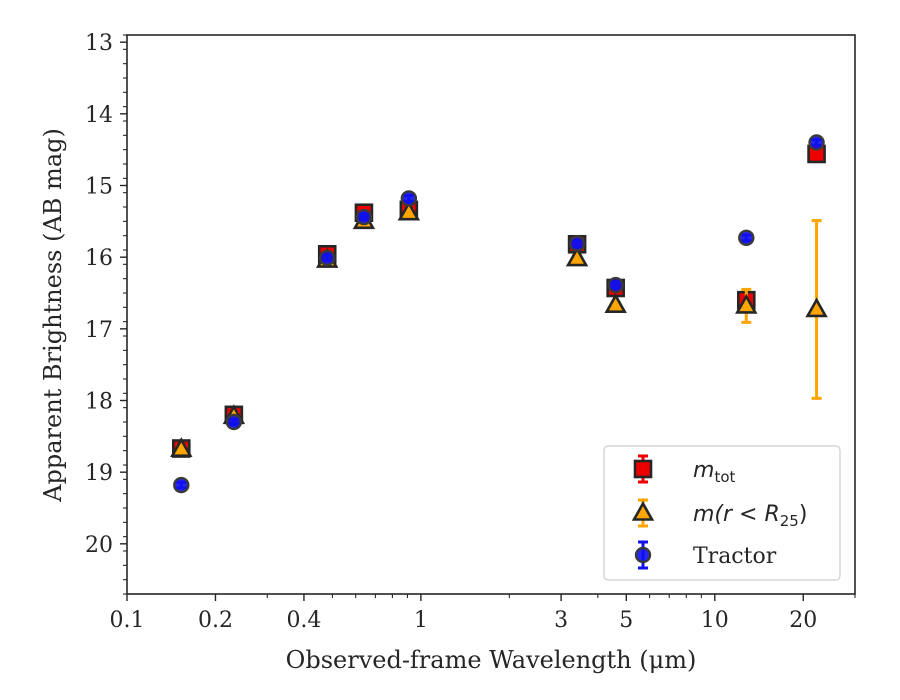  I want to click on legend: mtot m(r < R25) Tractor, so click(722, 513).